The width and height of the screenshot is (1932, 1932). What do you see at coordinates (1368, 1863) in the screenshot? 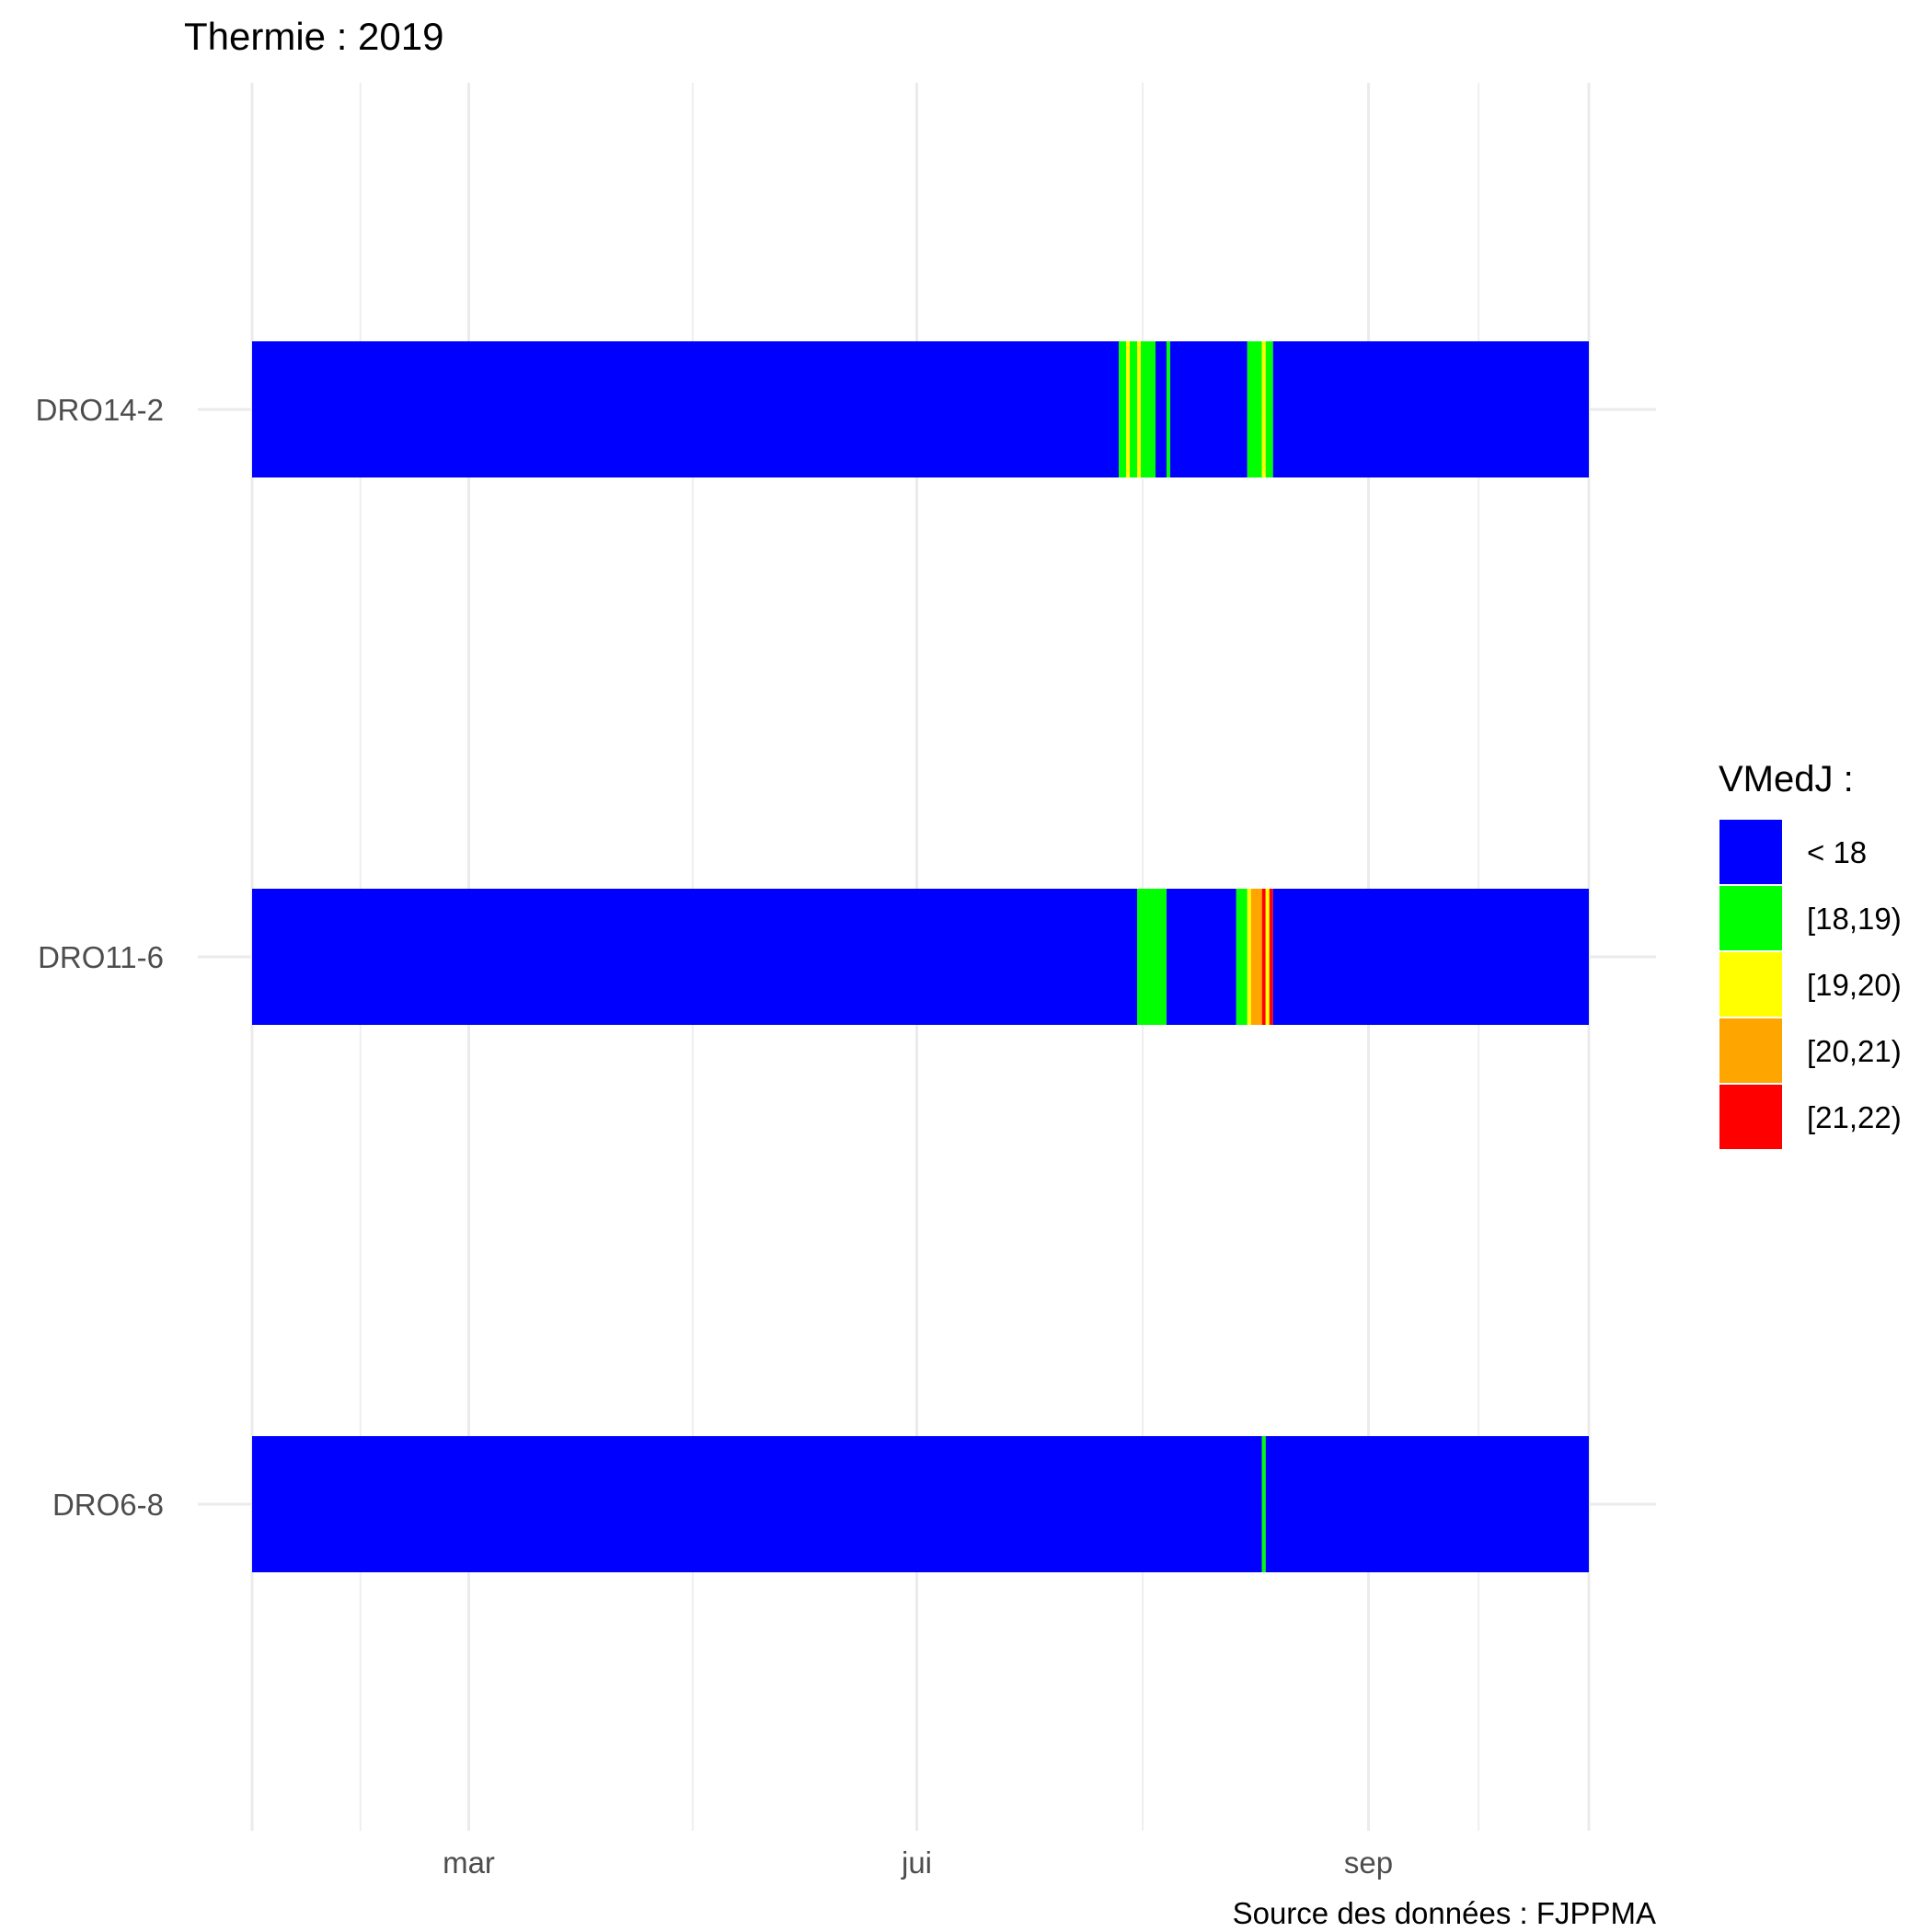
I see `x-tick-label: sep` at bounding box center [1368, 1863].